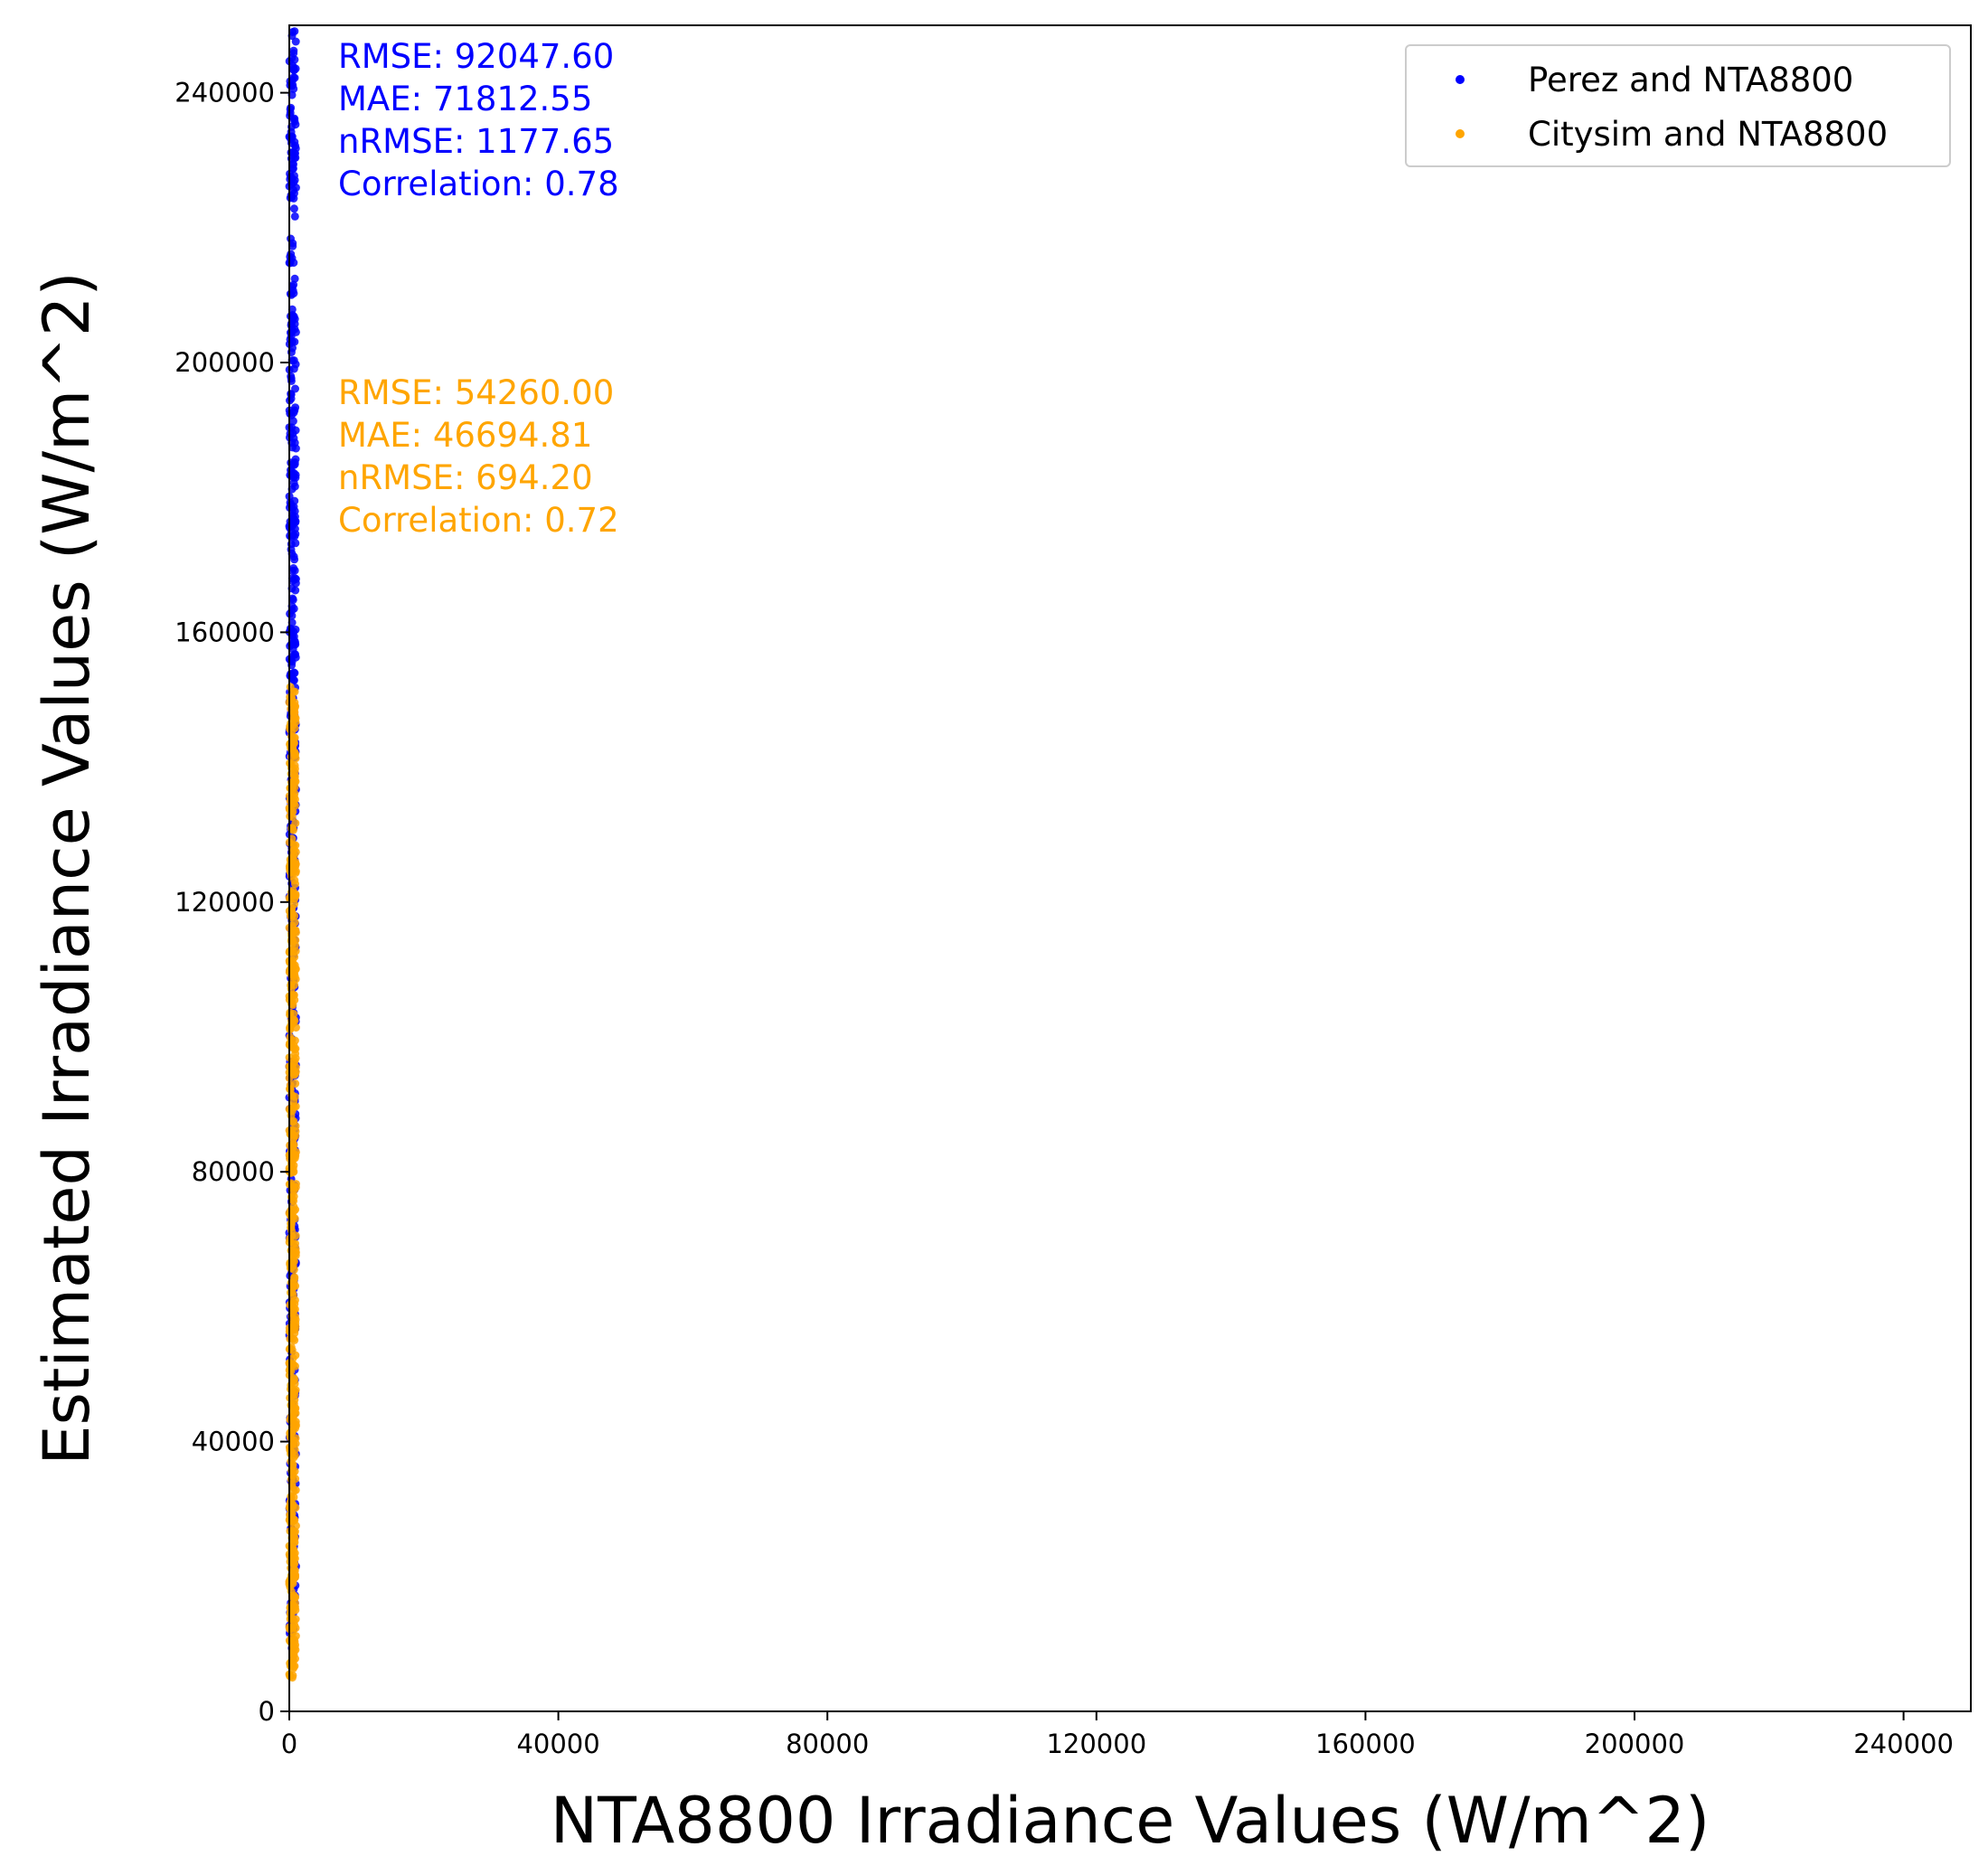 This screenshot has height=1875, width=1988. Describe the element at coordinates (1635, 1744) in the screenshot. I see `x-tick-label: 200000` at that location.